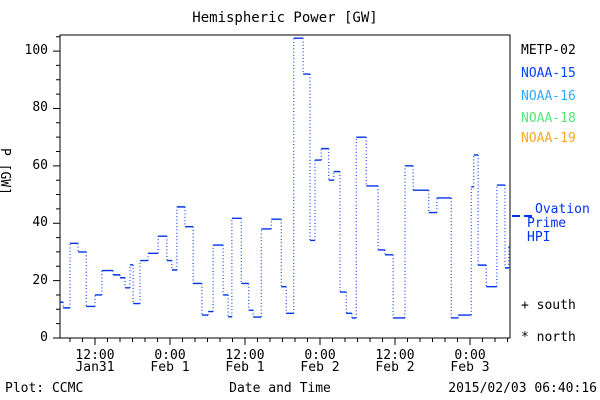 Image resolution: width=600 pixels, height=400 pixels. I want to click on y-axis-label: P [GW], so click(6, 171).